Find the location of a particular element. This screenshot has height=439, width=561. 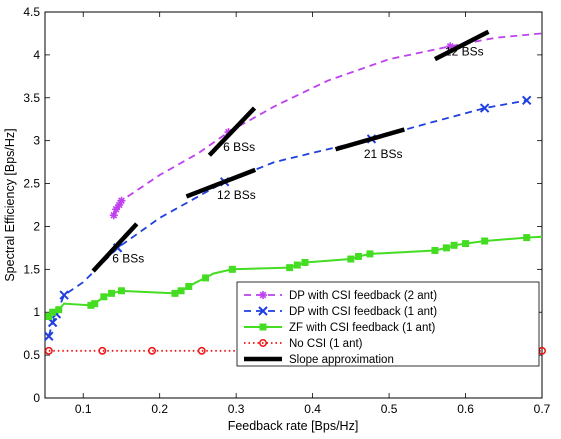

legend-entry-label: ZF with CSI feedback (1 ant) is located at coordinates (362, 328).